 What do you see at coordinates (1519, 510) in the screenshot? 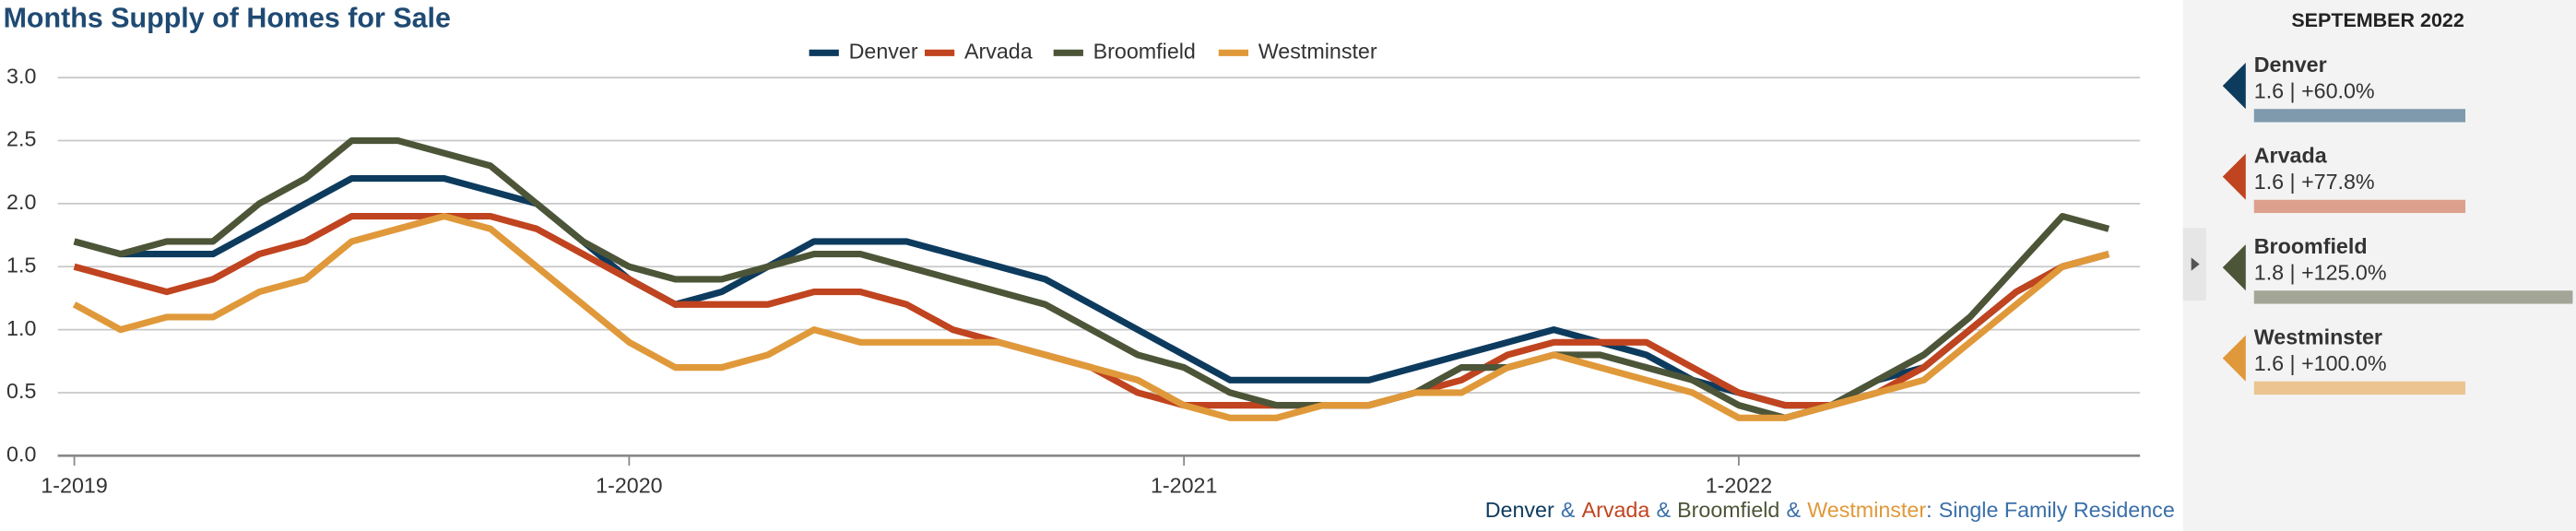
I see `footer-part: Denver` at bounding box center [1519, 510].